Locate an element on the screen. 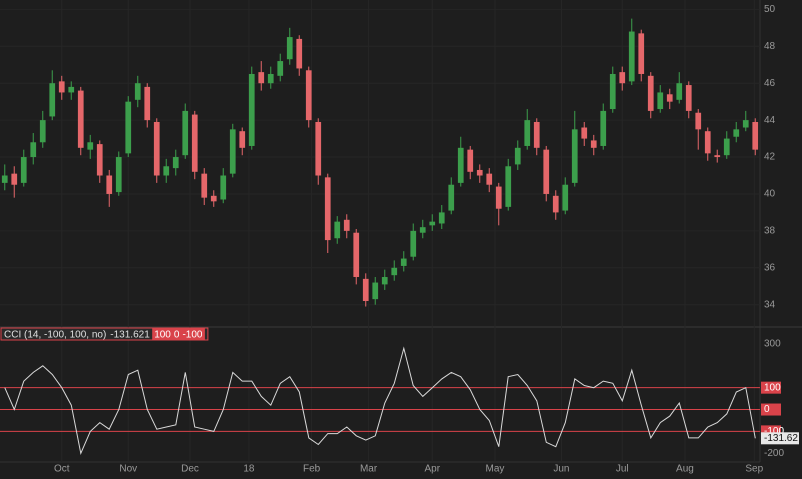  y-tick-label: 44 is located at coordinates (770, 120).